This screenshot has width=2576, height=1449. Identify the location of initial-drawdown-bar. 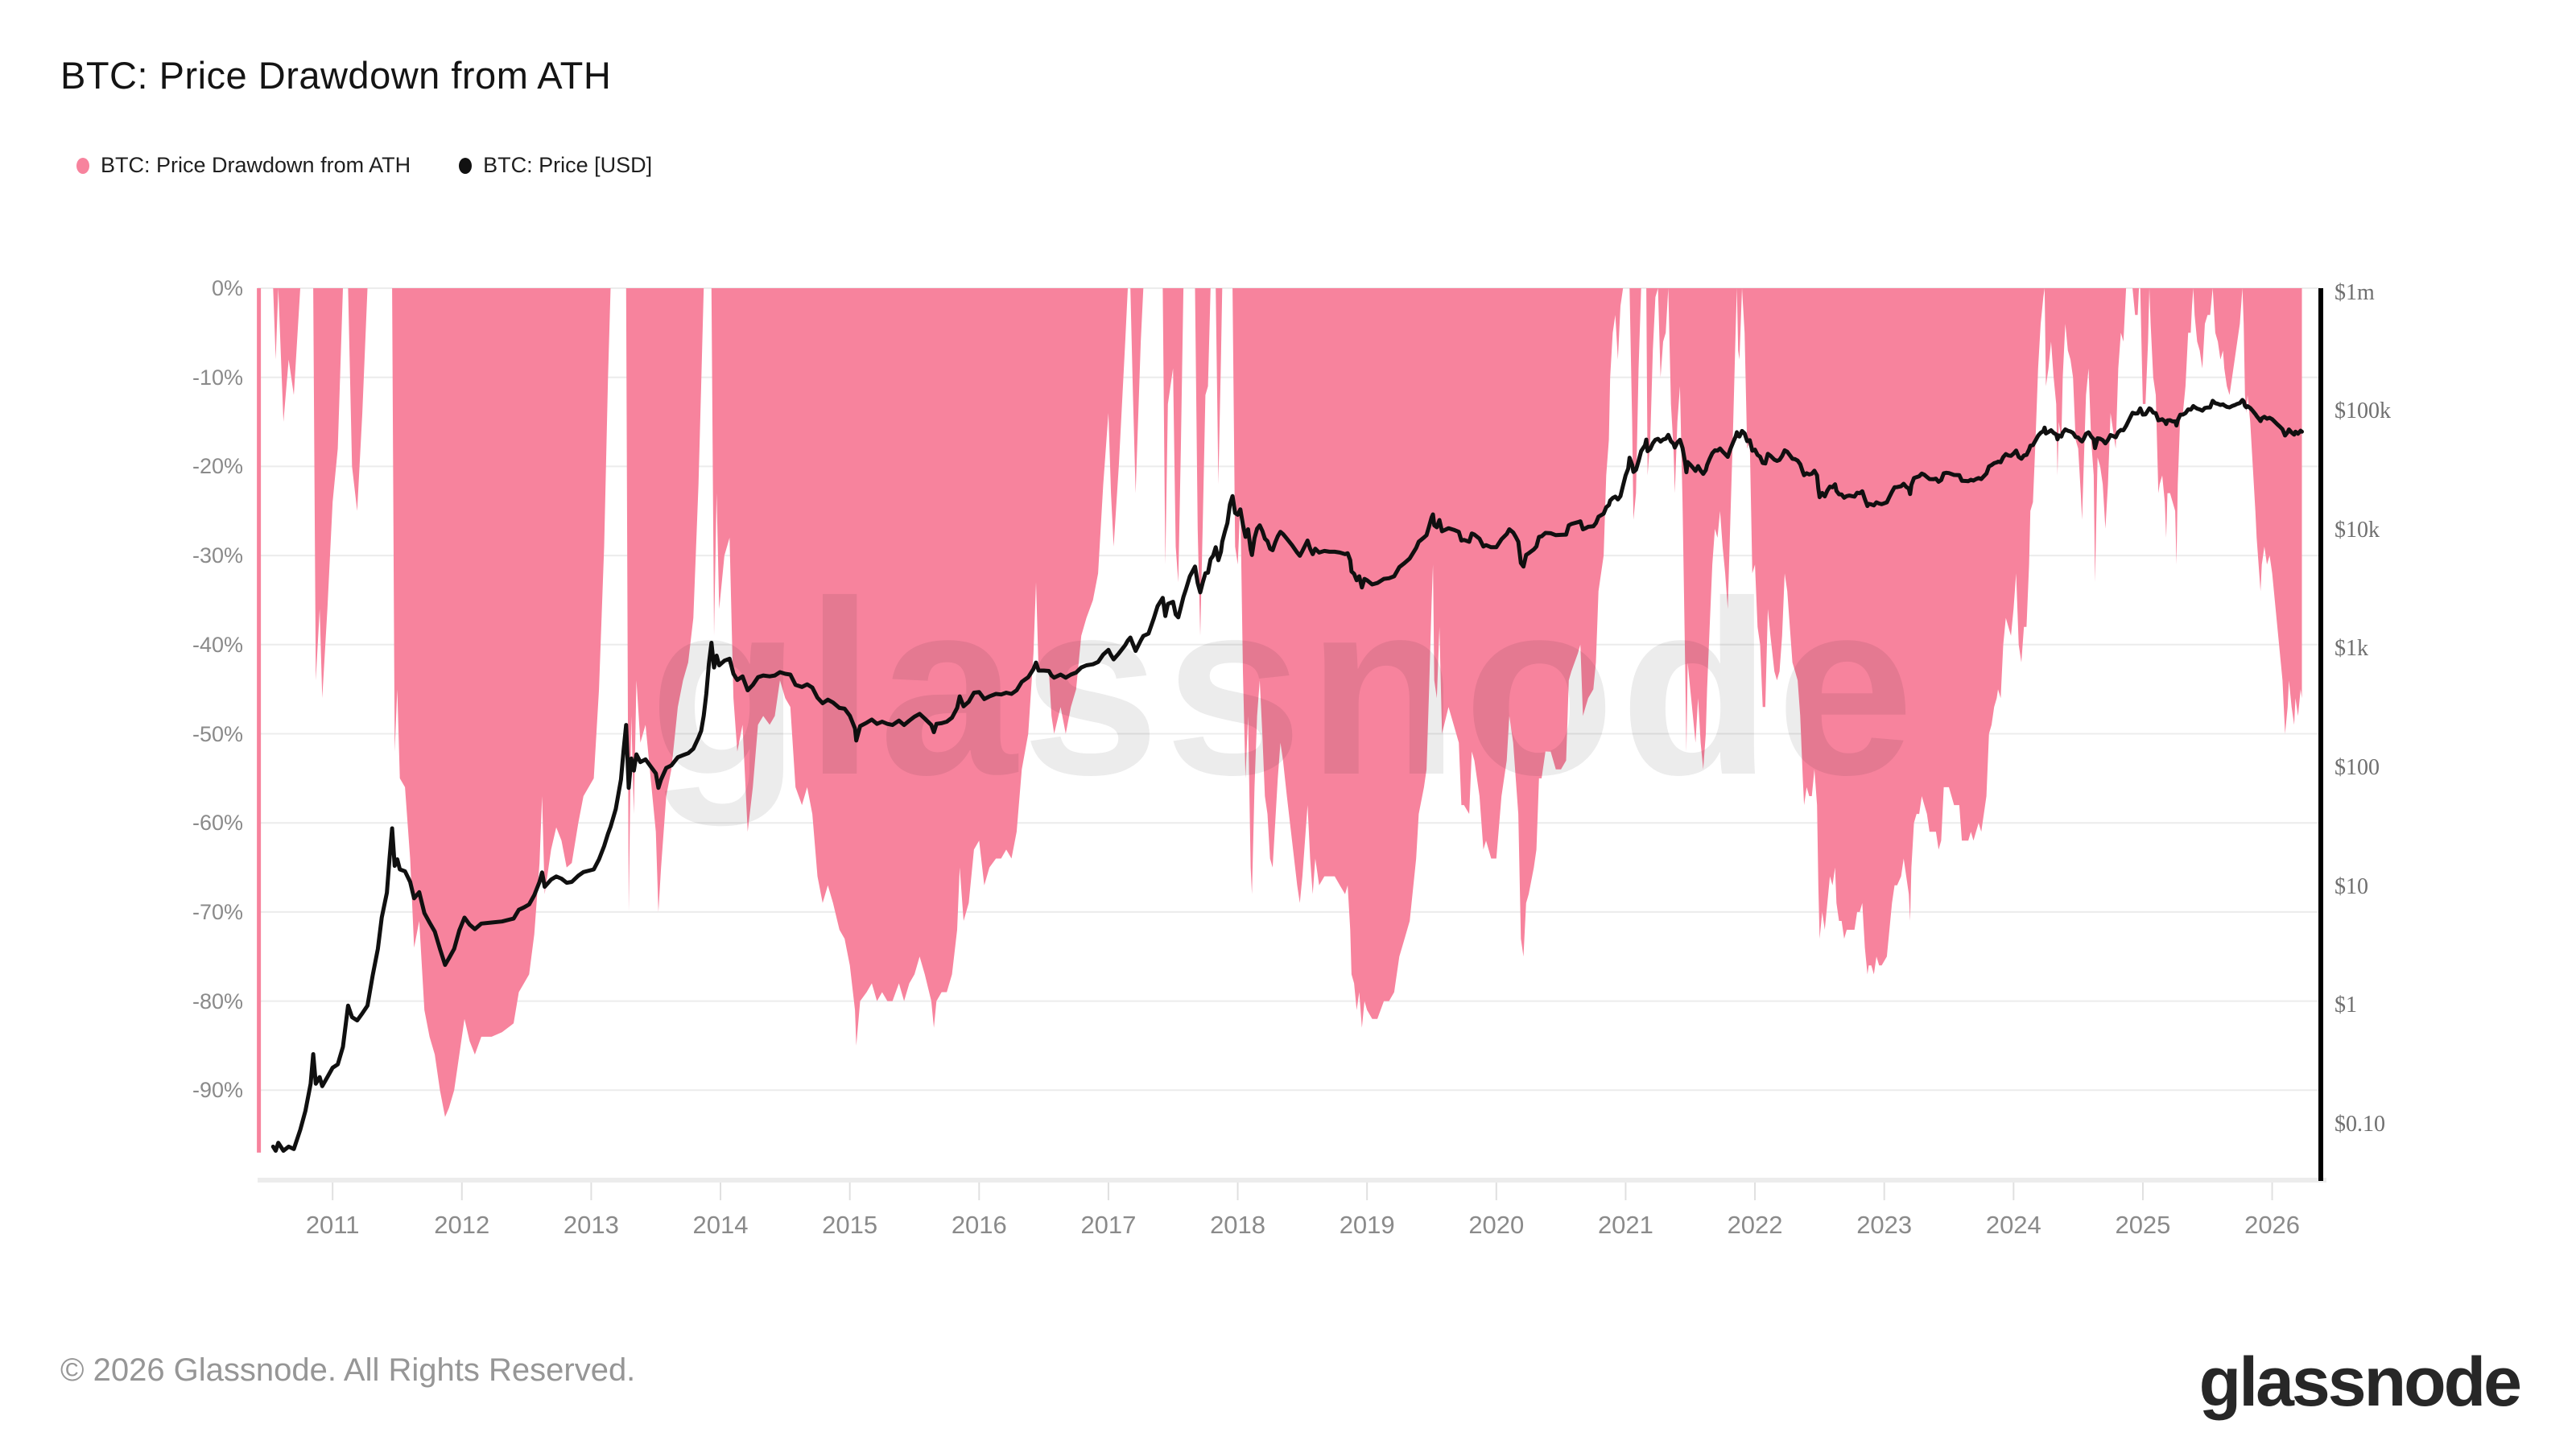
(259, 720).